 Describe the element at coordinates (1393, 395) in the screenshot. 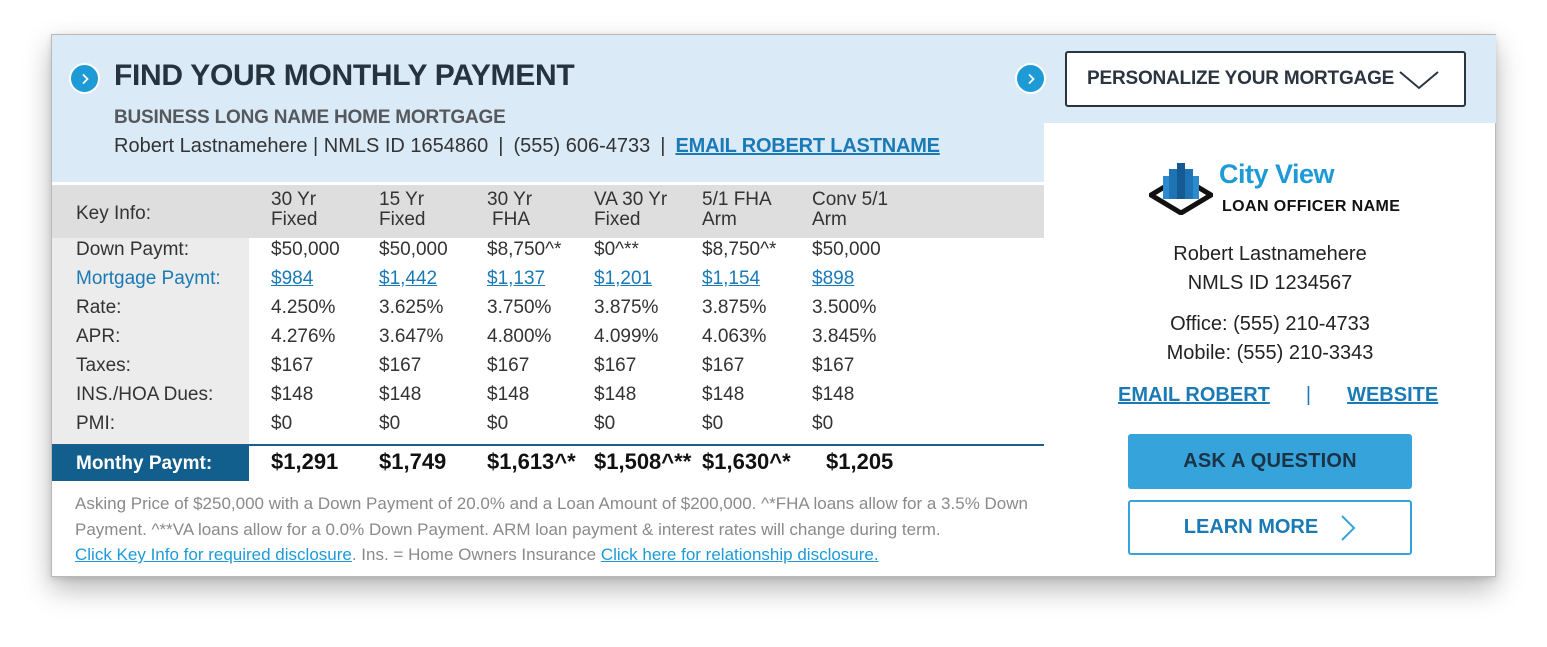

I see `website-link: WEBSITE` at that location.